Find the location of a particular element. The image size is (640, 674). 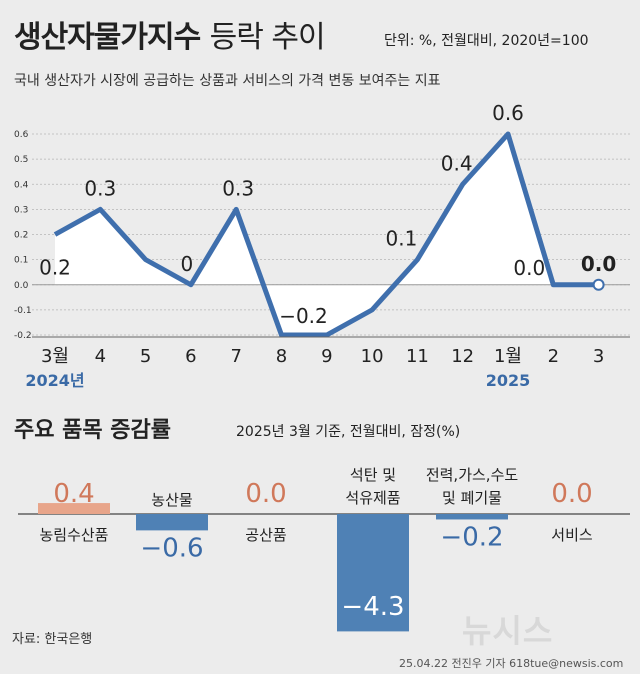

y-tick-label: -0.1 is located at coordinates (23, 311).